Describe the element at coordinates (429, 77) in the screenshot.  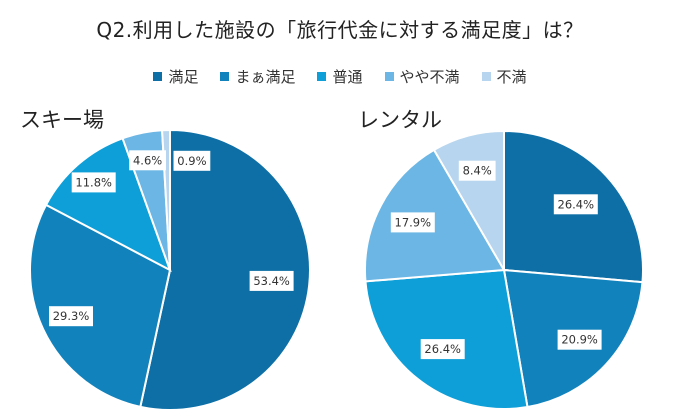
I see `legend-label: やや不満` at that location.